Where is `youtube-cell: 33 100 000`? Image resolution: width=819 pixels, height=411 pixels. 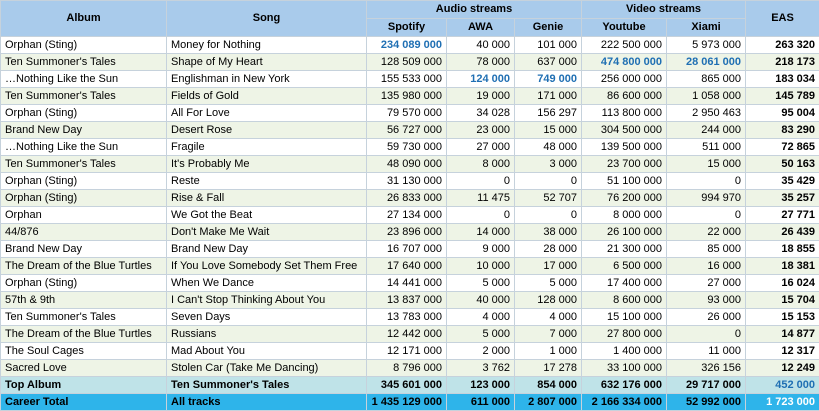 youtube-cell: 33 100 000 is located at coordinates (624, 368).